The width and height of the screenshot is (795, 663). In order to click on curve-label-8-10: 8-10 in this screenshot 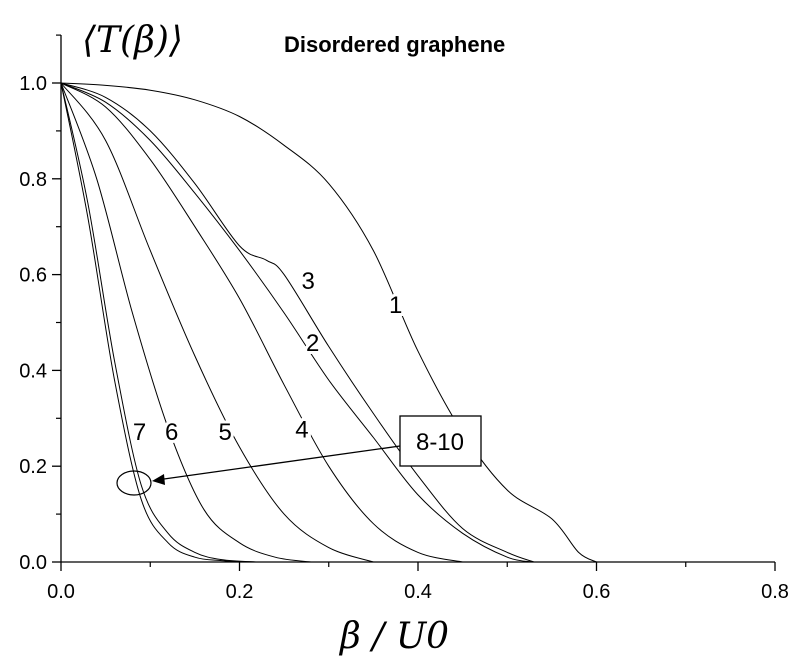, I will do `click(440, 442)`.